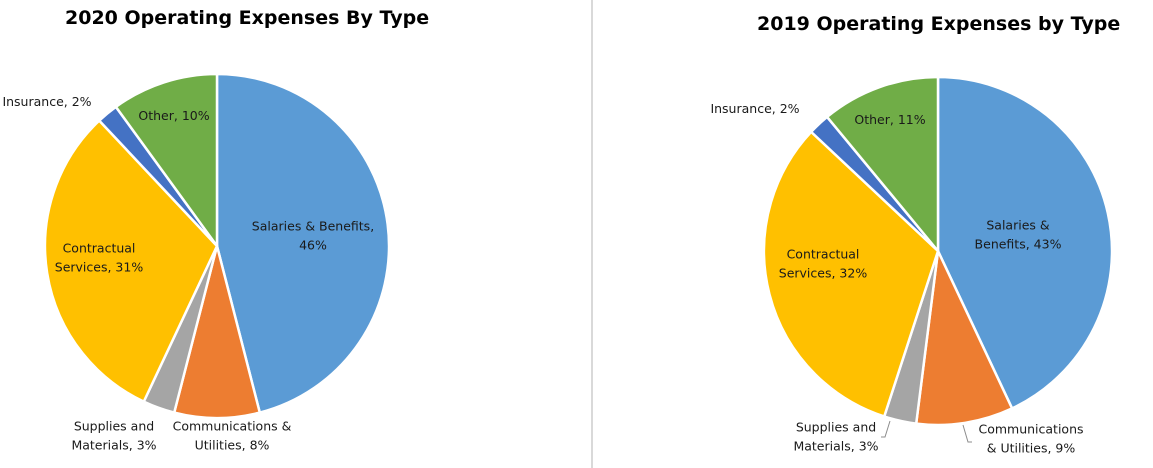 This screenshot has height=468, width=1153. Describe the element at coordinates (592, 234) in the screenshot. I see `chart-divider` at that location.